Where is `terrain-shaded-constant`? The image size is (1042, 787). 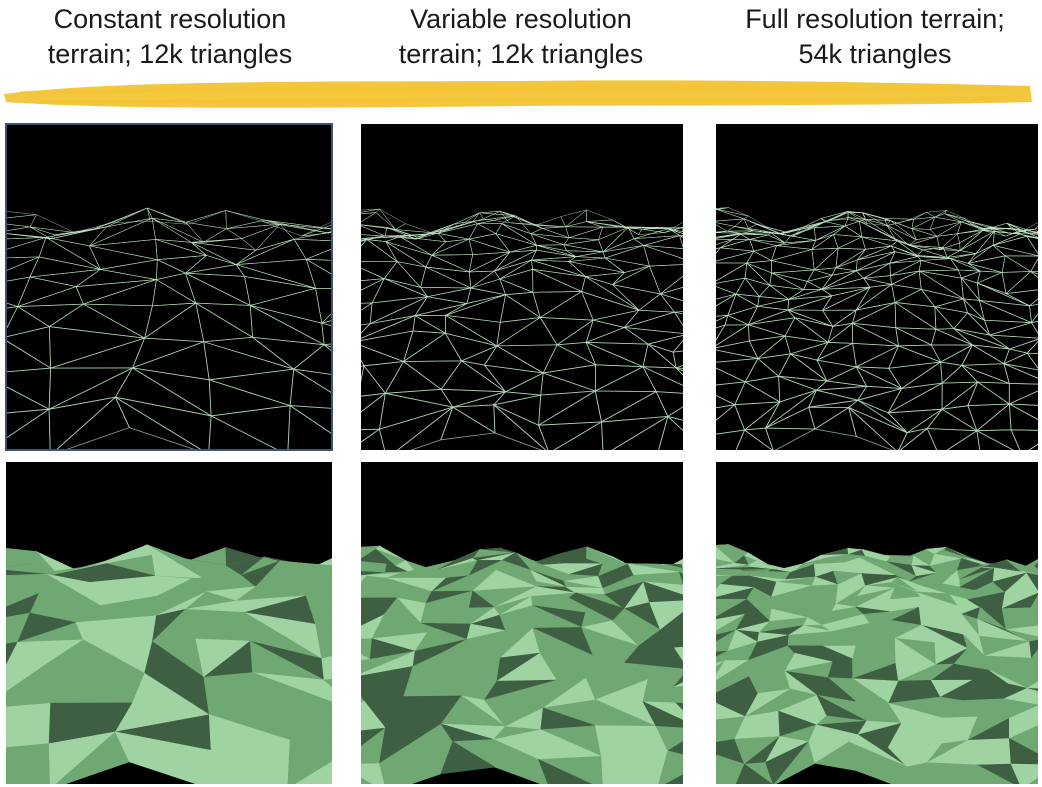
terrain-shaded-constant is located at coordinates (169, 623).